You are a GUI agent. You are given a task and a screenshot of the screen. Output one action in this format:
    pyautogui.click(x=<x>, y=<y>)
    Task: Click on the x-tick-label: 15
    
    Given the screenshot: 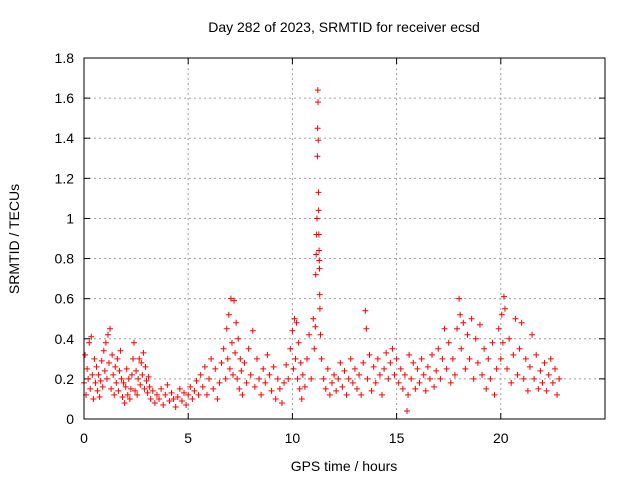 What is the action you would take?
    pyautogui.click(x=397, y=438)
    